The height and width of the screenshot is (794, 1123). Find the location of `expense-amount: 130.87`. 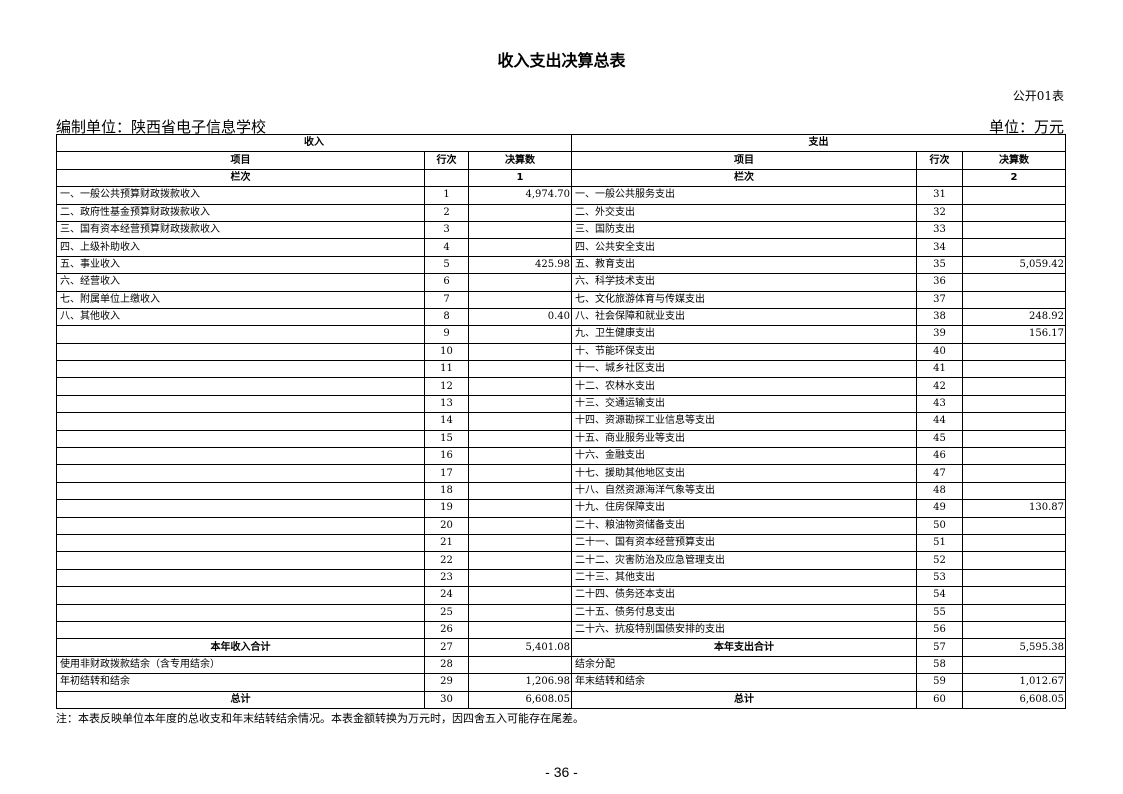

expense-amount: 130.87 is located at coordinates (1014, 508).